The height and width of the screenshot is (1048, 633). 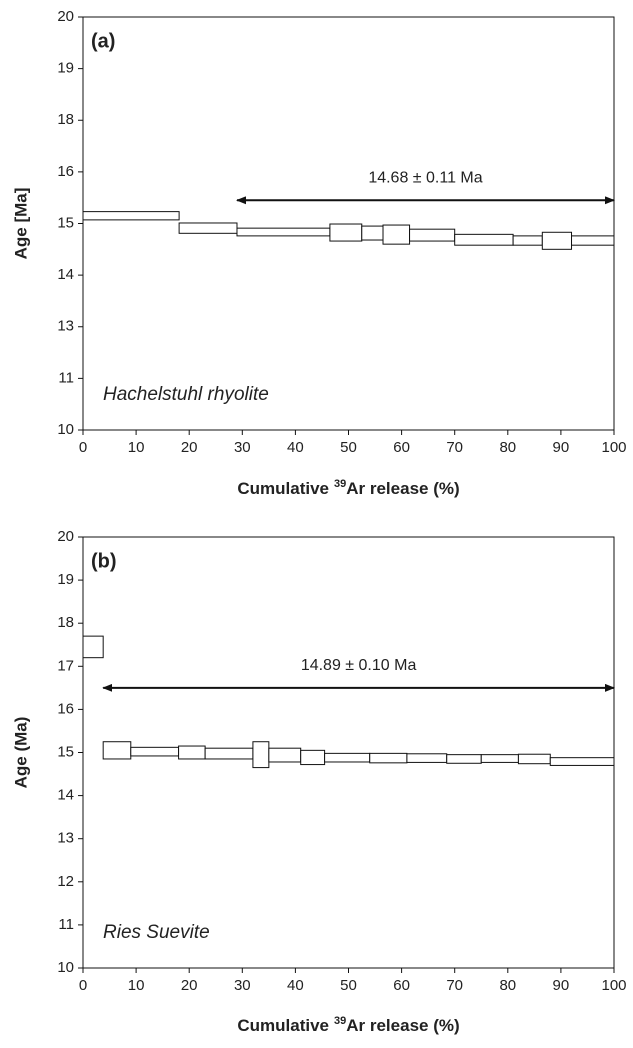 I want to click on annotation: Hachelstuhl rhyolite, so click(x=186, y=394).